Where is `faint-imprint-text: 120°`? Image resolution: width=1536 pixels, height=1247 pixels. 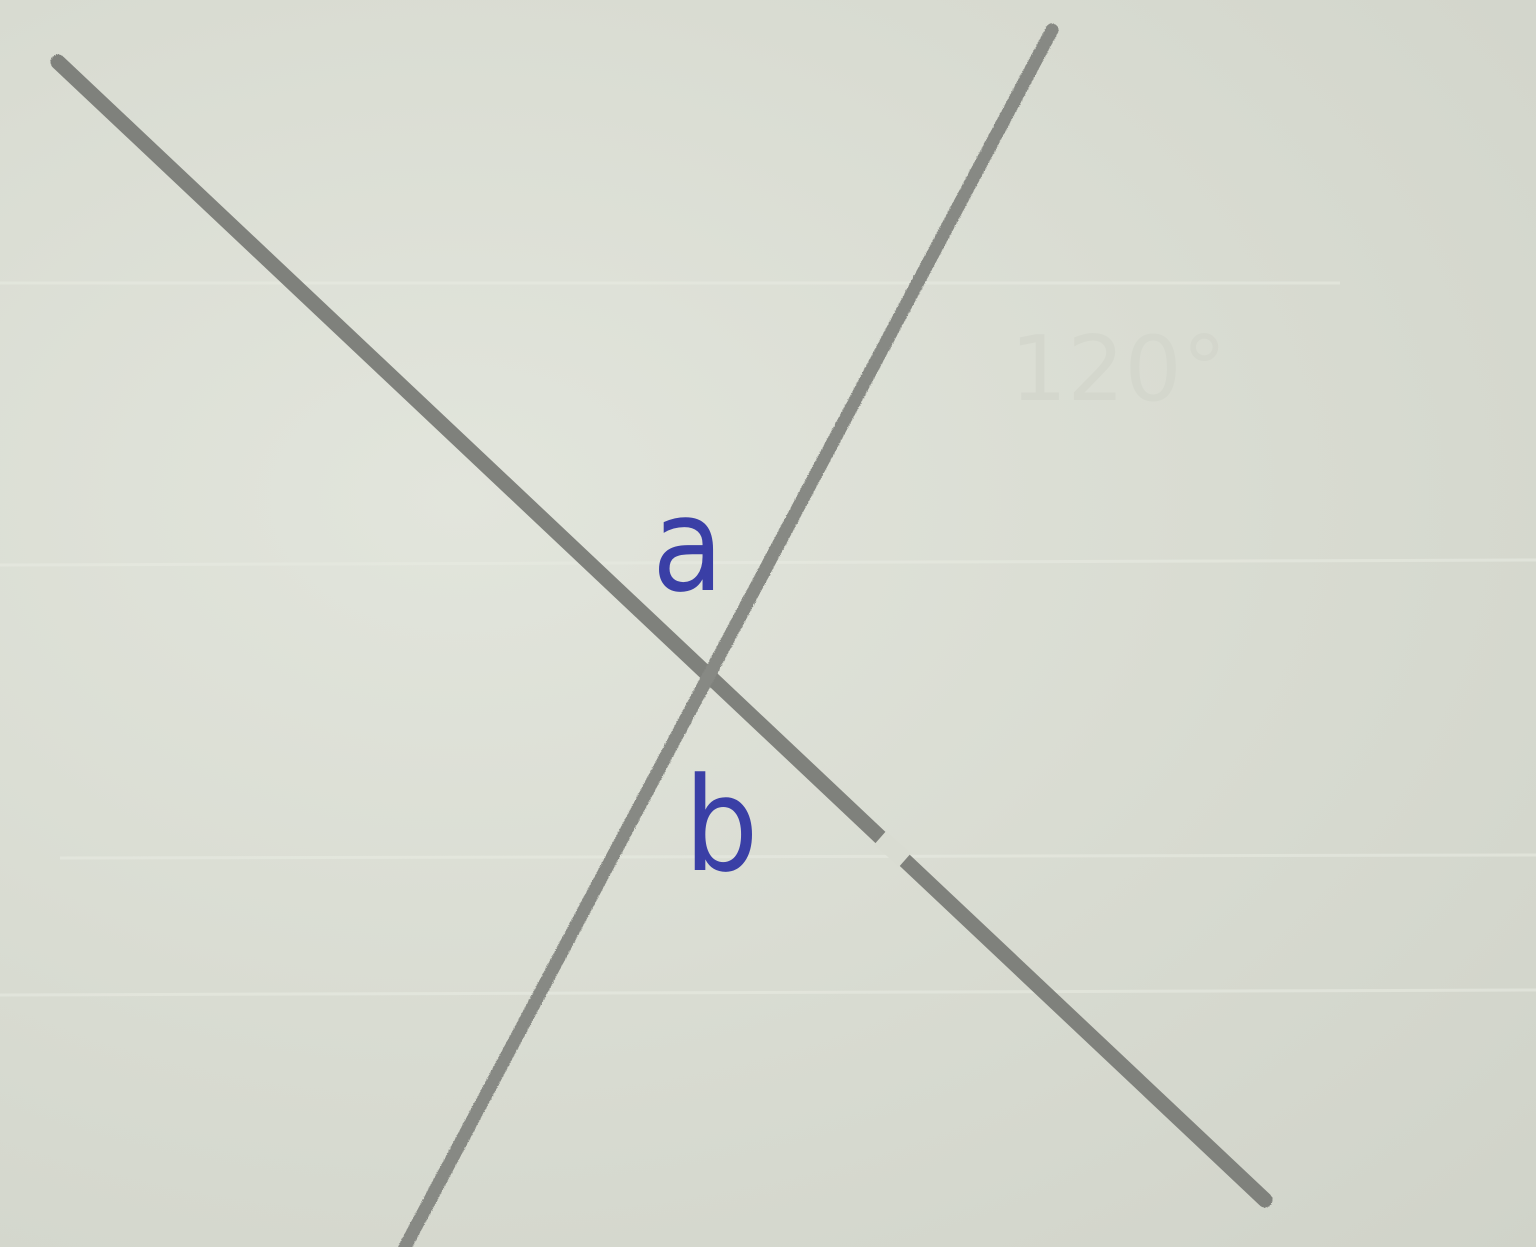 faint-imprint-text: 120° is located at coordinates (1118, 369).